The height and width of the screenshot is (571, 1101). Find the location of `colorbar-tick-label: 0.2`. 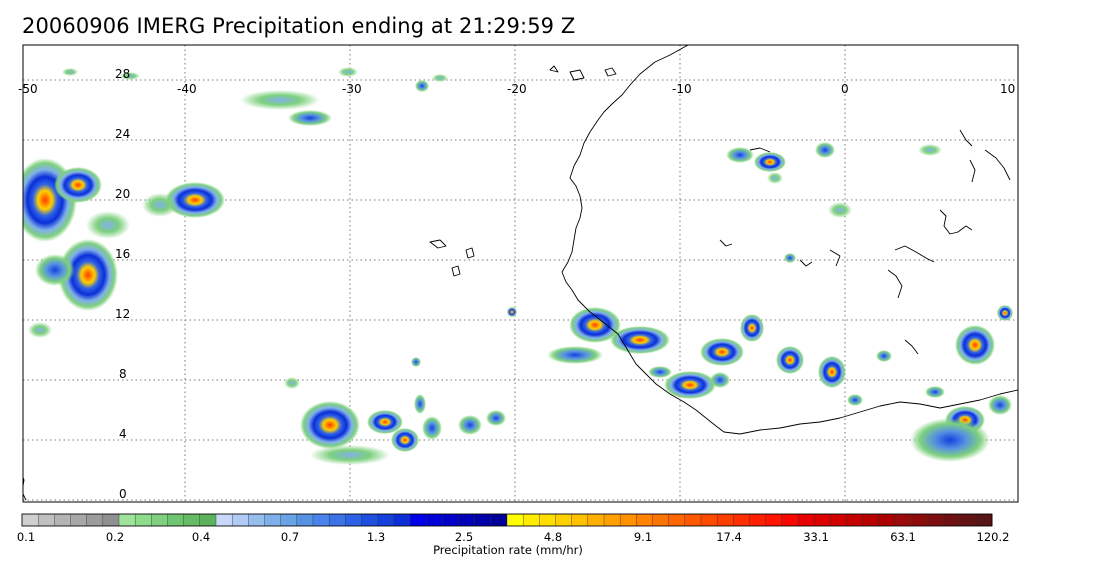

colorbar-tick-label: 0.2 is located at coordinates (115, 537).